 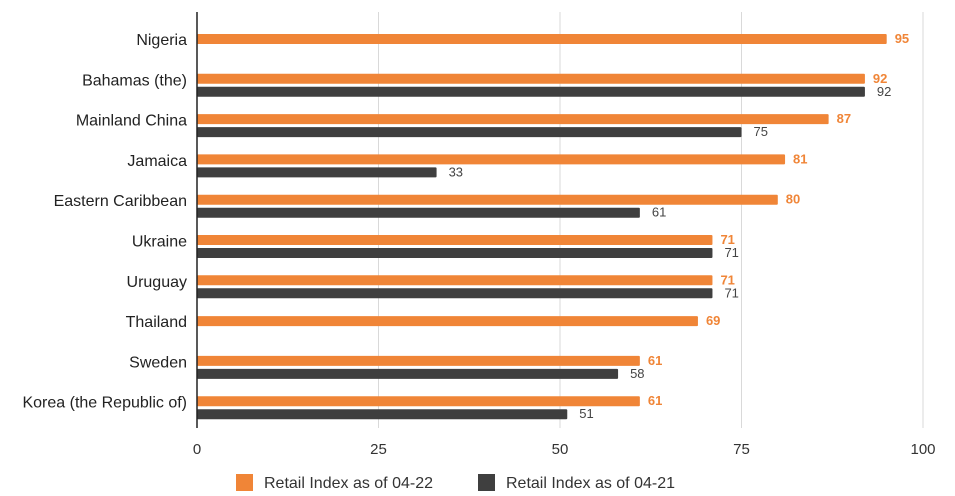 What do you see at coordinates (157, 161) in the screenshot?
I see `category-label: Jamaica` at bounding box center [157, 161].